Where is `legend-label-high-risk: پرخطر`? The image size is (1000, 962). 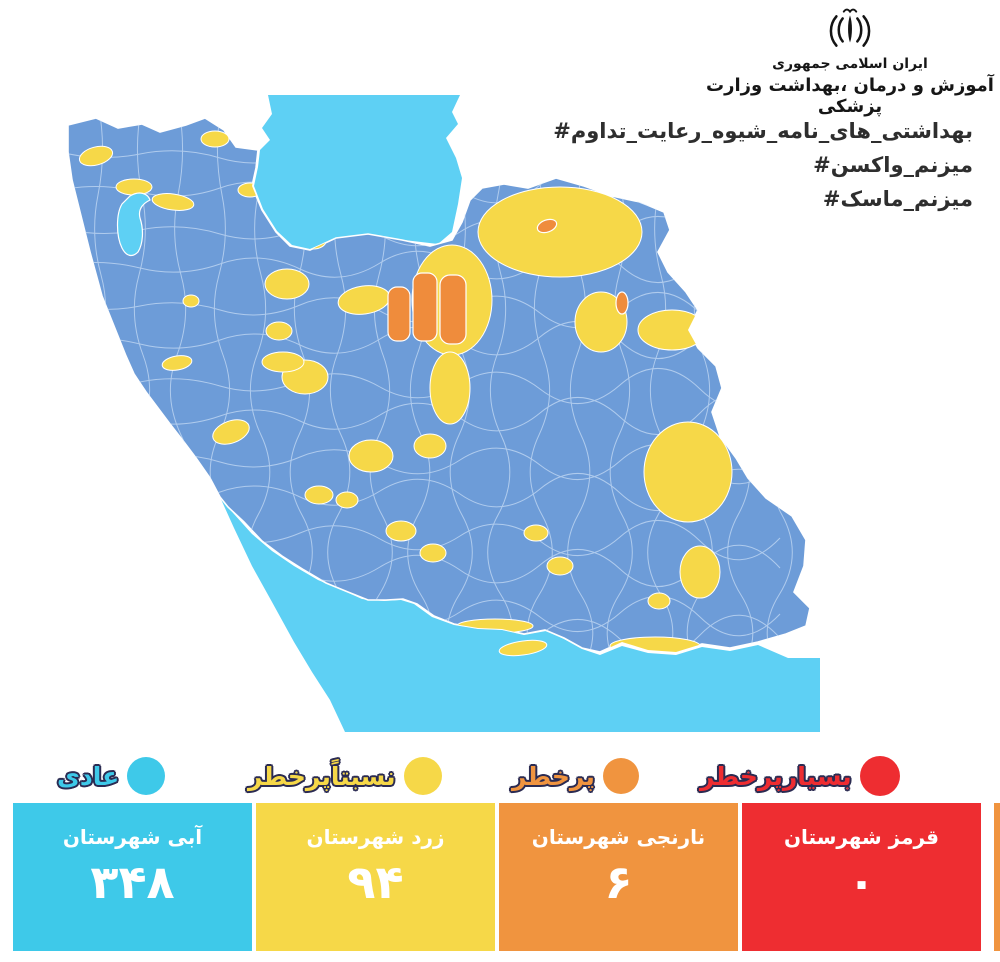
legend-label-high-risk: پرخطر is located at coordinates (553, 776).